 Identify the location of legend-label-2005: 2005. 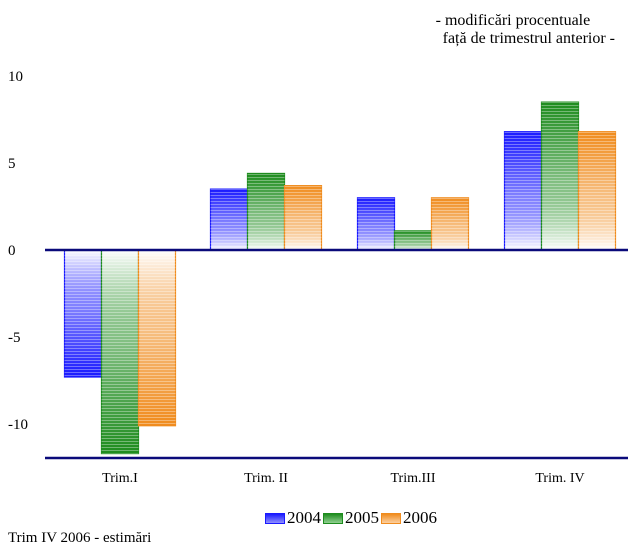
(362, 517).